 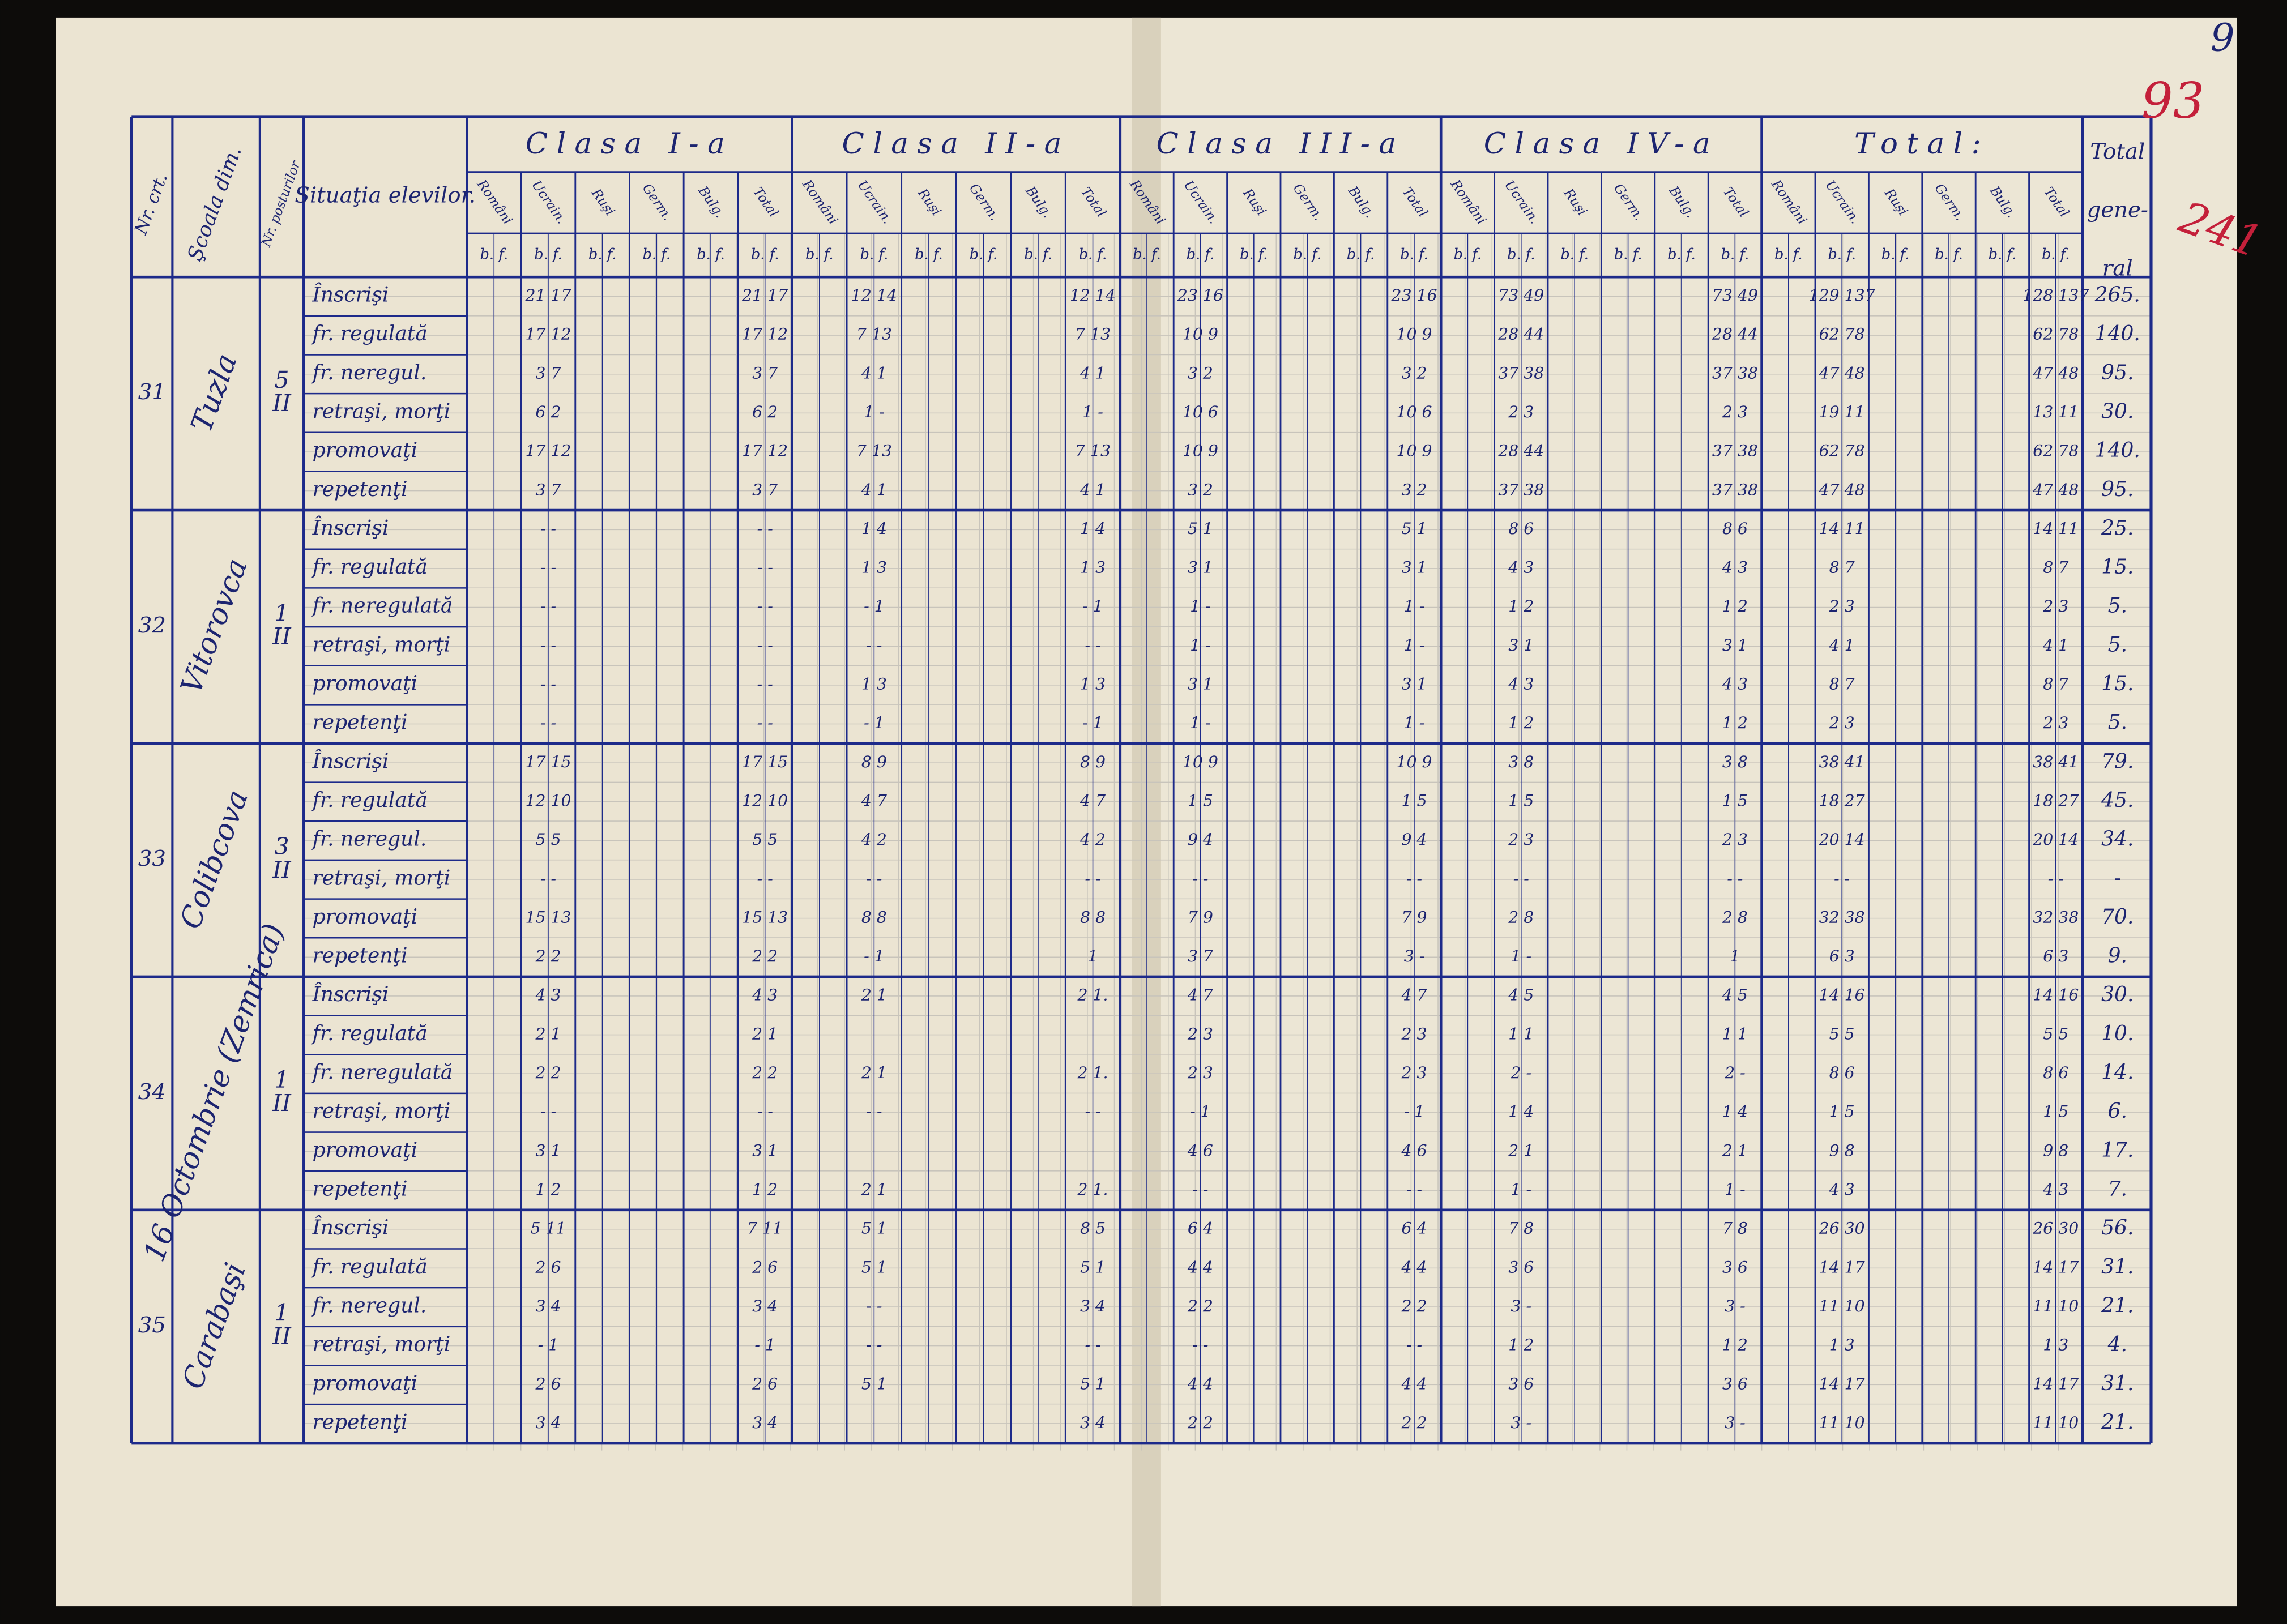 I want to click on general-header: gene-, so click(x=2117, y=210).